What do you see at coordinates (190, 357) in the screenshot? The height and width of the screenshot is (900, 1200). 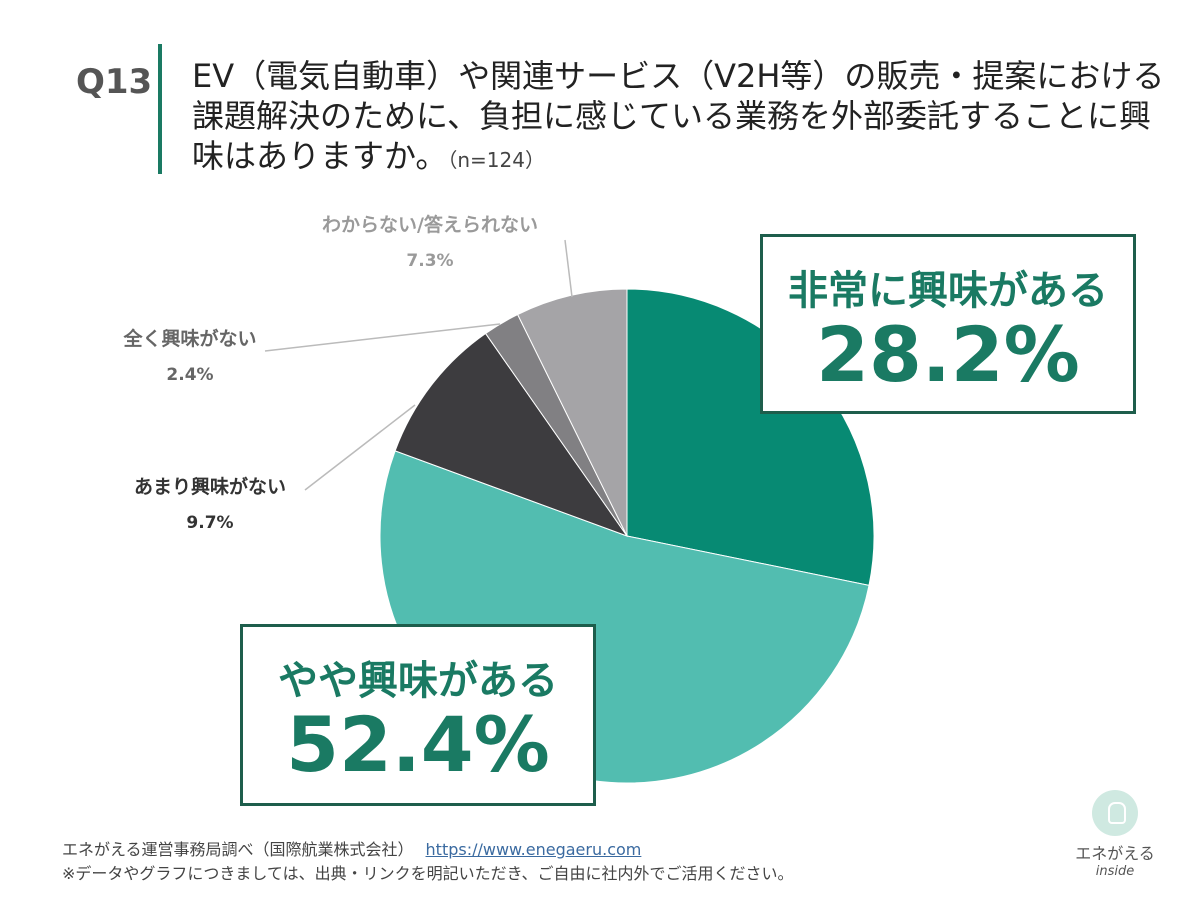 I see `label-not-at-all: 全く興味がない 2.4%` at bounding box center [190, 357].